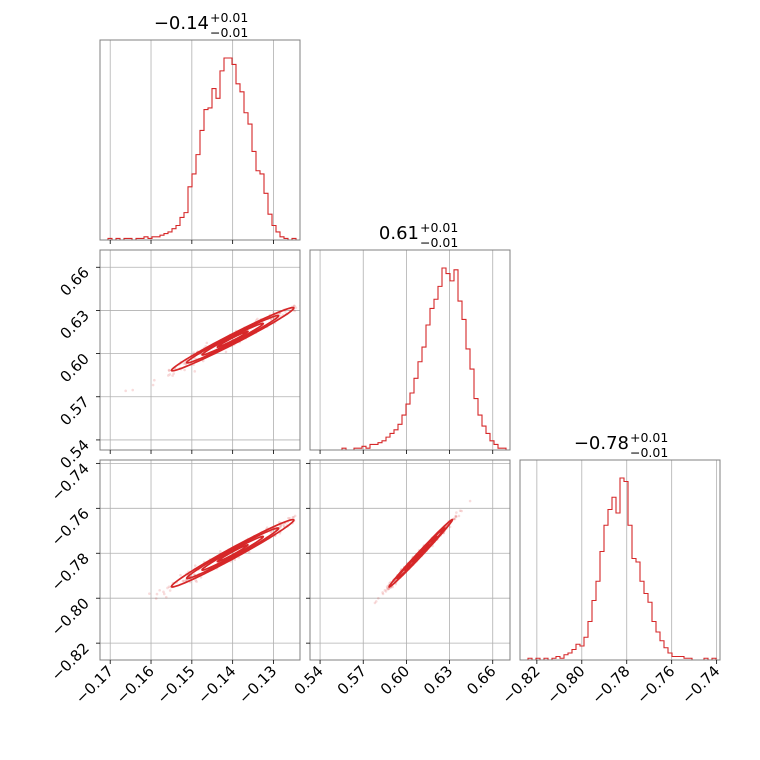  Describe the element at coordinates (399, 233) in the screenshot. I see `panel-title-value: 0.61` at that location.